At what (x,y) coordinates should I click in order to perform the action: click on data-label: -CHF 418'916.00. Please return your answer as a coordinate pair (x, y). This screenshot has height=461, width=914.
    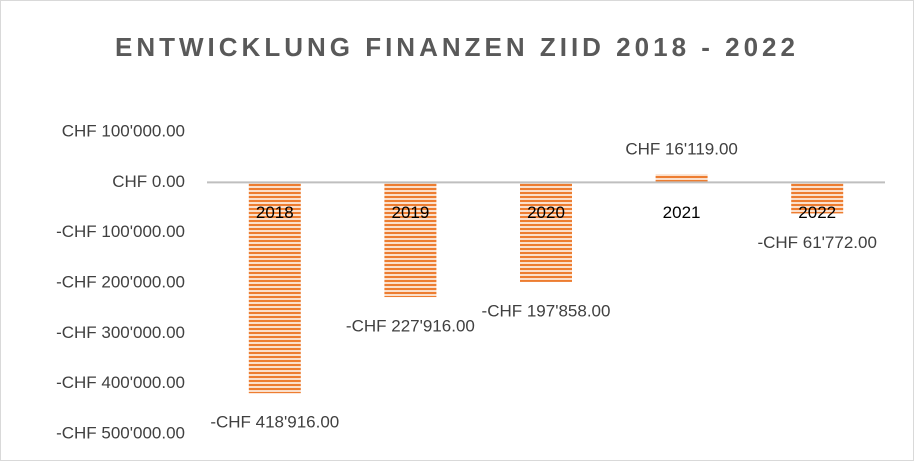
    Looking at the image, I should click on (274, 422).